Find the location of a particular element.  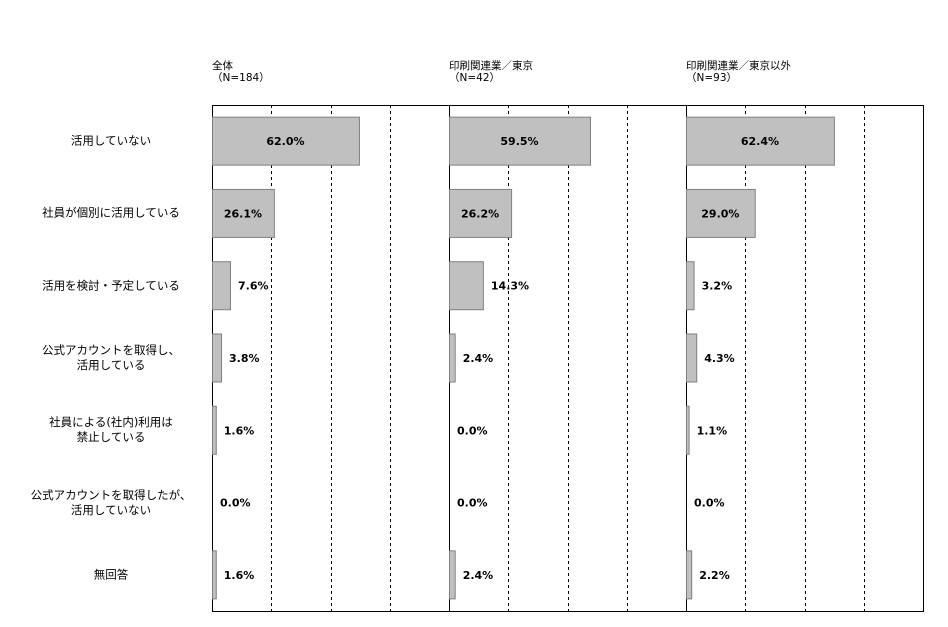

category-label: 活用を検討・予定している is located at coordinates (111, 285).